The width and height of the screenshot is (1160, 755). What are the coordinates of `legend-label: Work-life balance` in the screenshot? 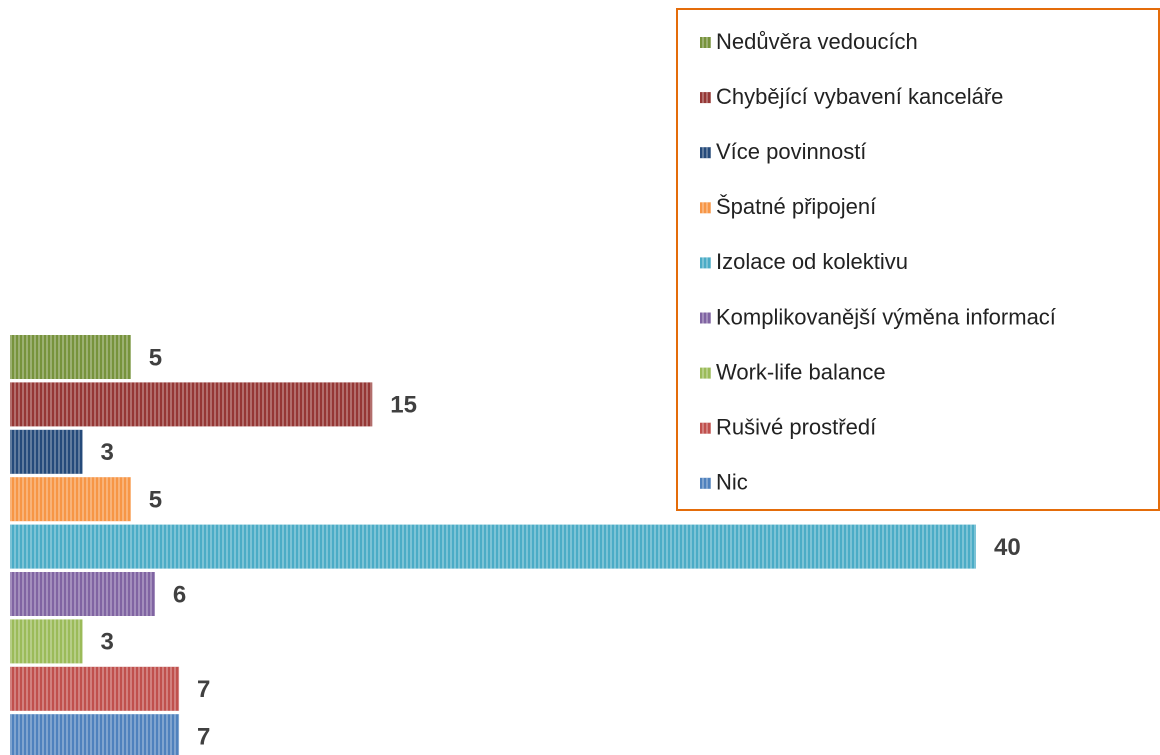 It's located at (801, 371).